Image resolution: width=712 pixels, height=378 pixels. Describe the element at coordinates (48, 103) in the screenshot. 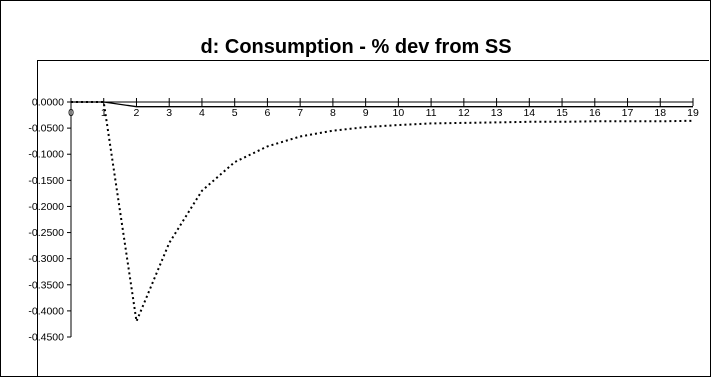

I see `y-tick-label: 0.0000` at that location.